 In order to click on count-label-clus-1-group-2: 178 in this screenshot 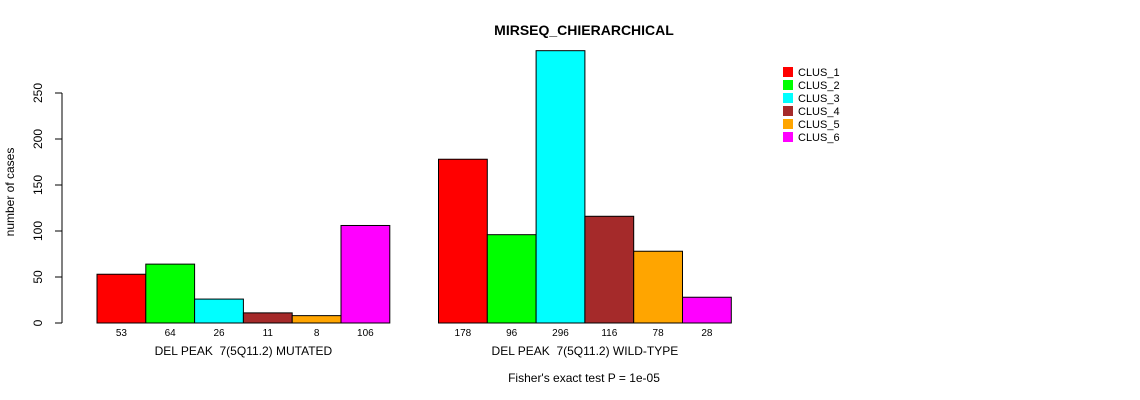, I will do `click(463, 333)`.